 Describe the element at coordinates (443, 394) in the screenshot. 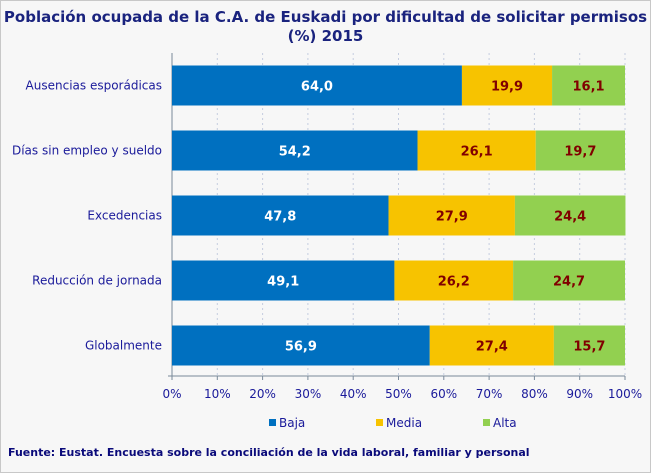

I see `x-tick-label: 60%` at that location.